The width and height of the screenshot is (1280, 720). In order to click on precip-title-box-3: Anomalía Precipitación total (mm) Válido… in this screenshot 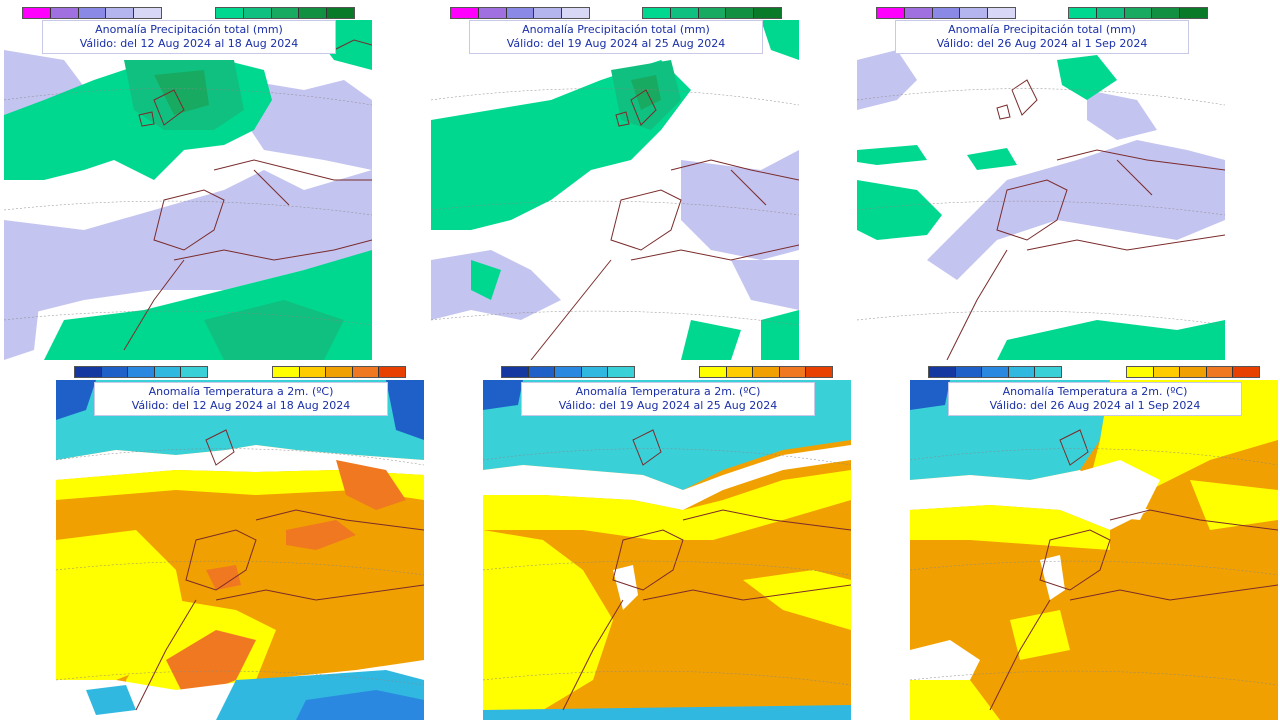, I will do `click(1042, 37)`.